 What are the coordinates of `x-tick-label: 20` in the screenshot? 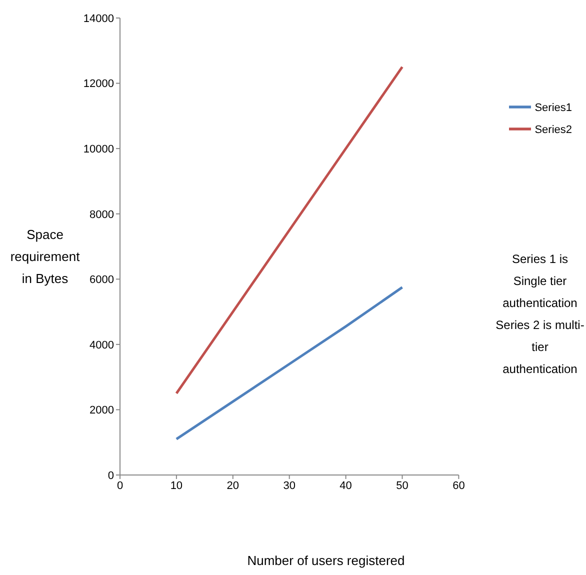 It's located at (233, 486).